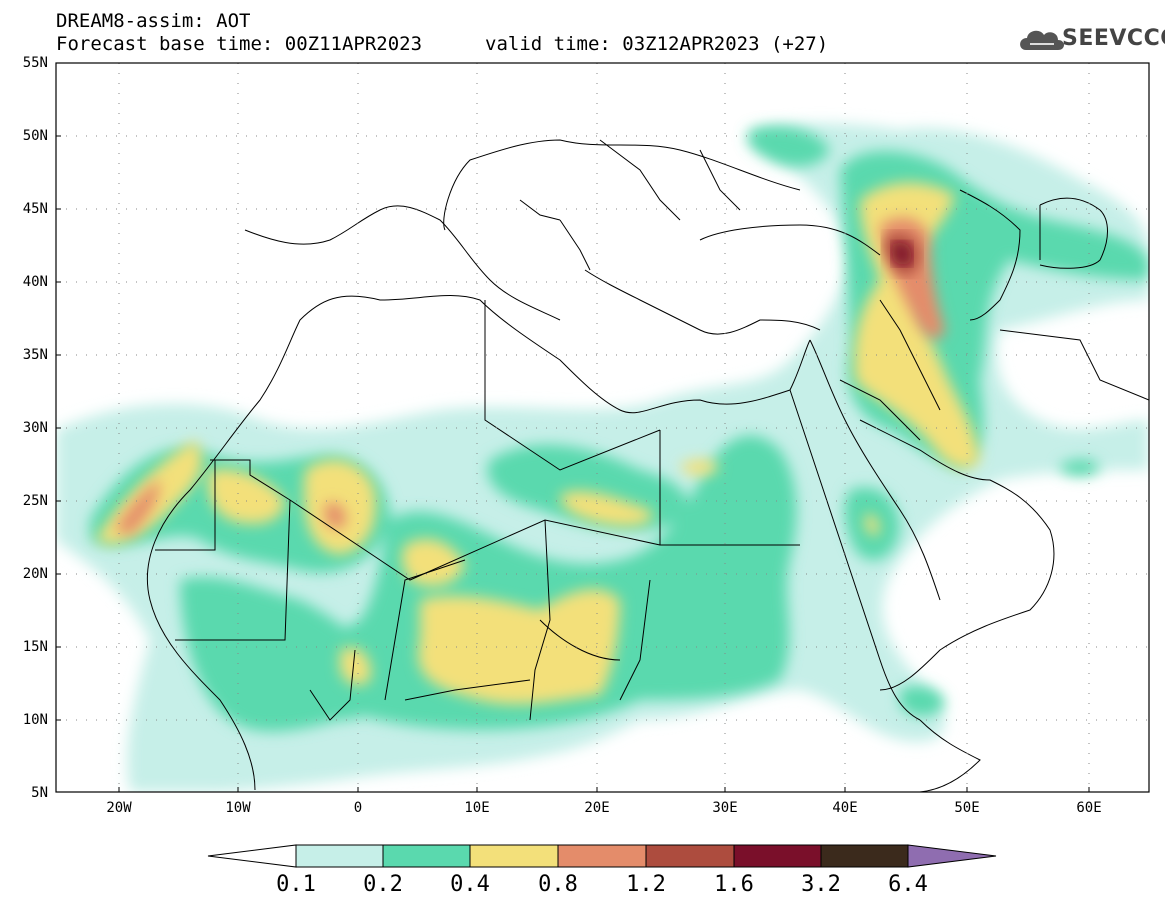 This screenshot has width=1165, height=905. I want to click on colorbar-over-arrow, so click(952, 856).